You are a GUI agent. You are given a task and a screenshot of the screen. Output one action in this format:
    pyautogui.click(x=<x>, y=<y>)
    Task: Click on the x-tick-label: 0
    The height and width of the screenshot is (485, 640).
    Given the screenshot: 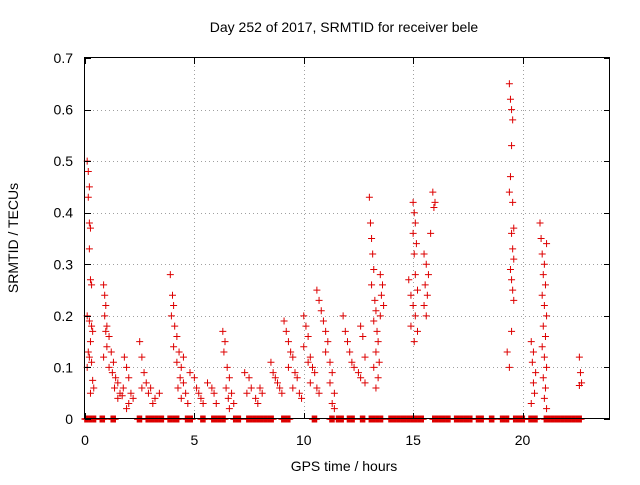 What is the action you would take?
    pyautogui.click(x=85, y=440)
    